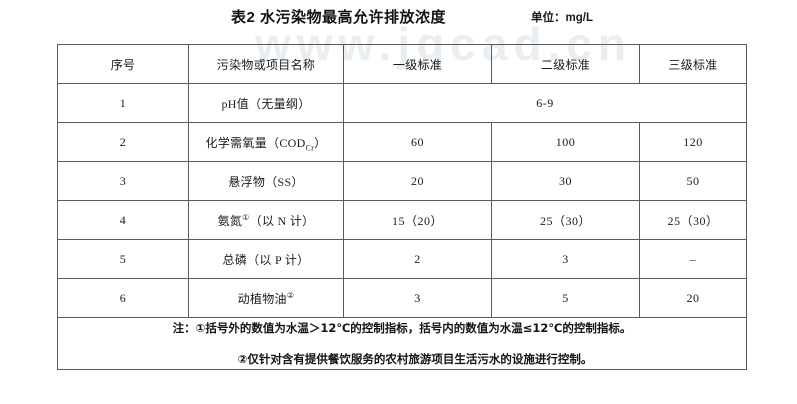 The height and width of the screenshot is (404, 797). I want to click on row-name-suffix: ）, so click(320, 142).